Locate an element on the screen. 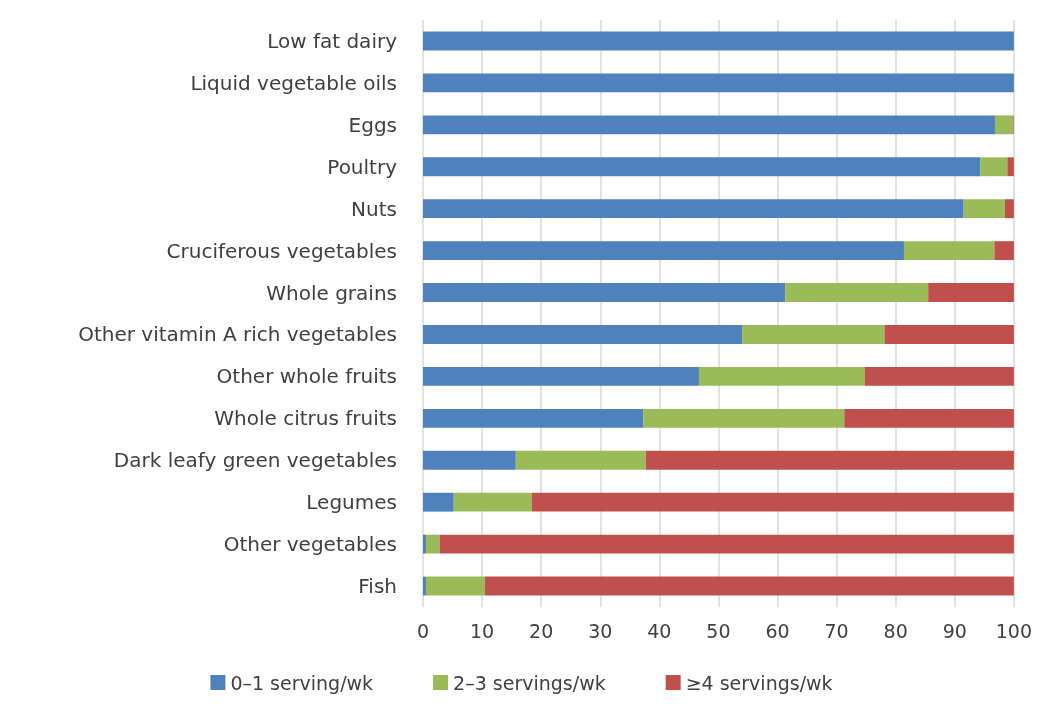 The image size is (1043, 707). y-tick-label: Other whole fruits is located at coordinates (306, 376).